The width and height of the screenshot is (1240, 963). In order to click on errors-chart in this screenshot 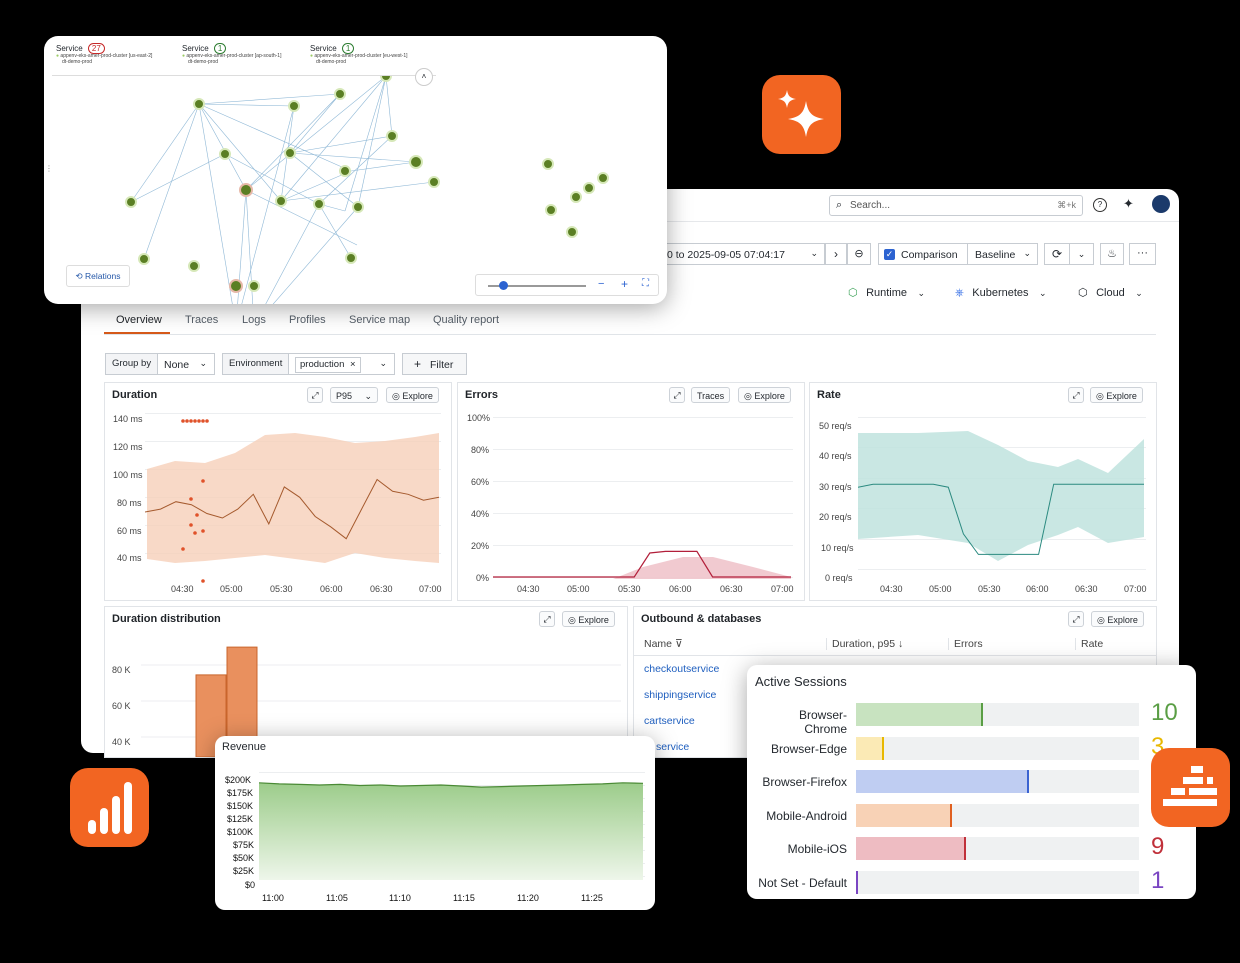, I will do `click(643, 498)`.